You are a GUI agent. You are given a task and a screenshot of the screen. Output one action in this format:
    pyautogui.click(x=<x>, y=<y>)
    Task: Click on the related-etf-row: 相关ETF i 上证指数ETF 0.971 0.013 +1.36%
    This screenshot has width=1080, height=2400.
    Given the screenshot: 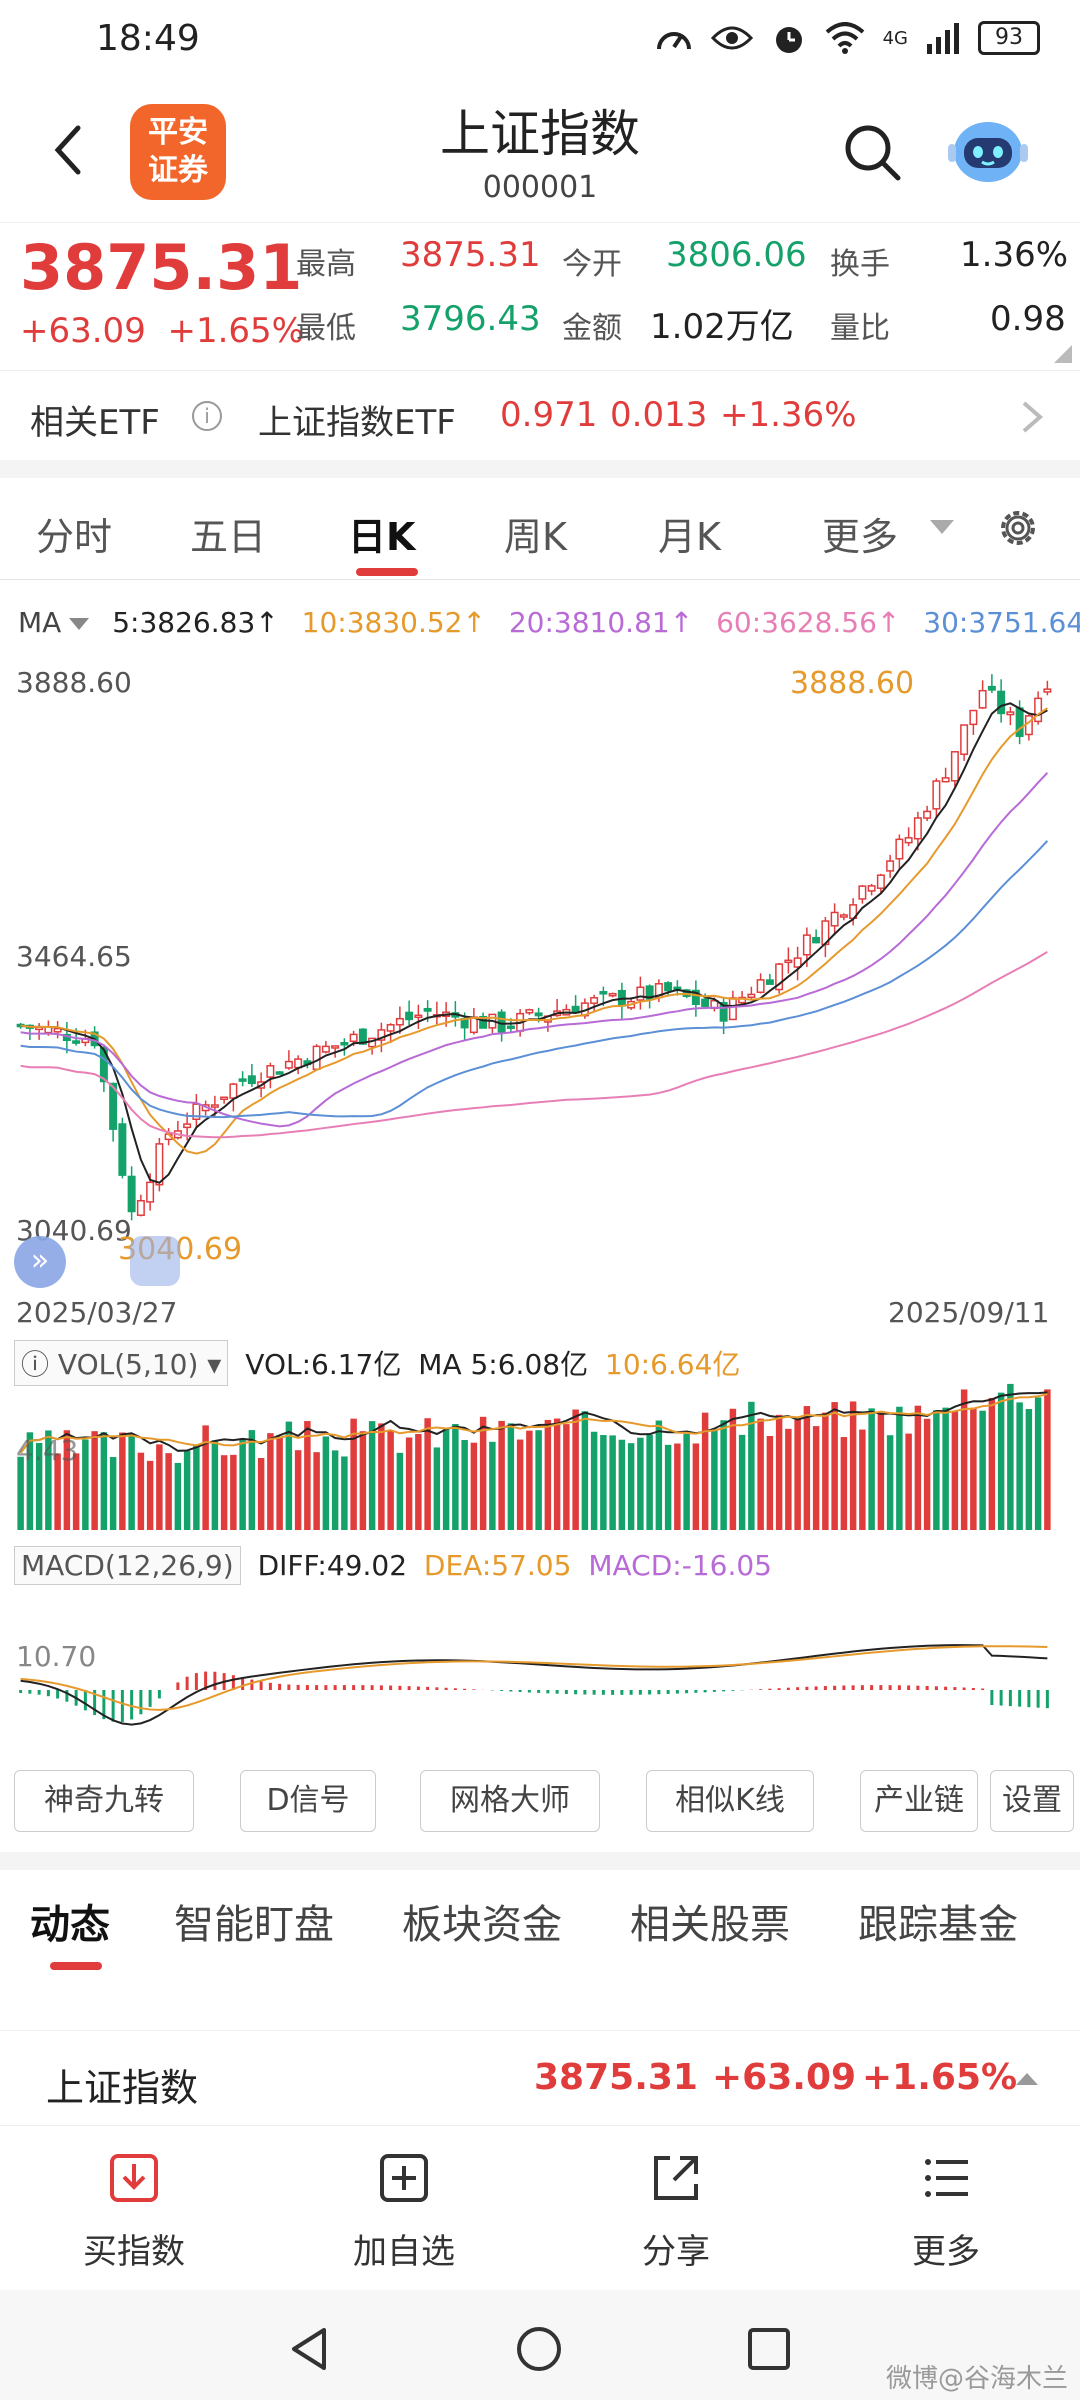 What is the action you would take?
    pyautogui.click(x=540, y=415)
    